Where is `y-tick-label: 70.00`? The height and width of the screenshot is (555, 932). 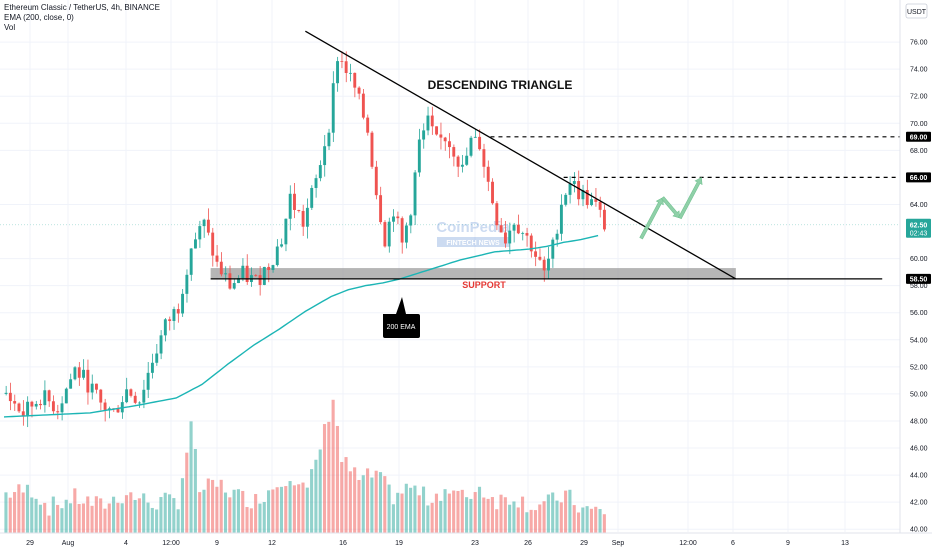 y-tick-label: 70.00 is located at coordinates (919, 124).